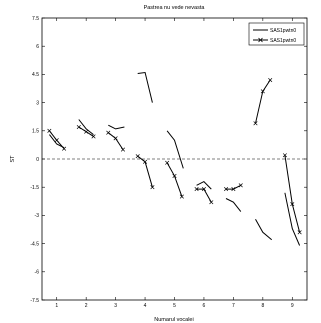 This screenshot has height=323, width=321. I want to click on y-tick-label: 3, so click(37, 103).